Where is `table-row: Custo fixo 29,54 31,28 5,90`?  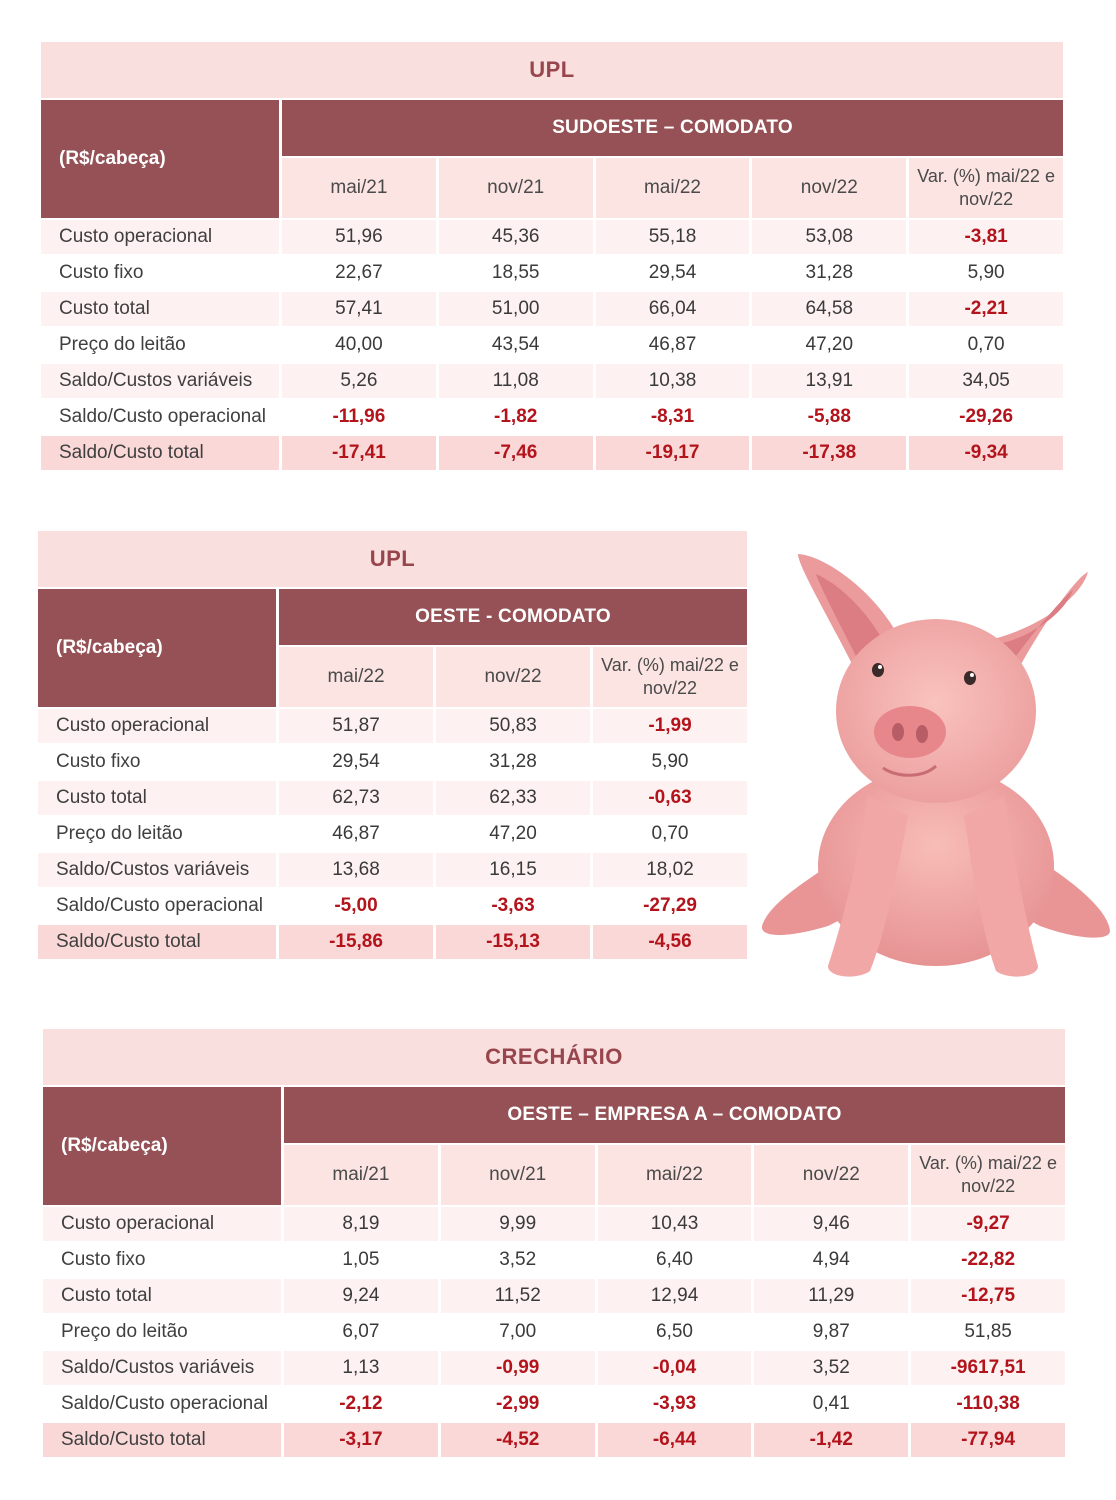 table-row: Custo fixo 29,54 31,28 5,90 is located at coordinates (392, 762).